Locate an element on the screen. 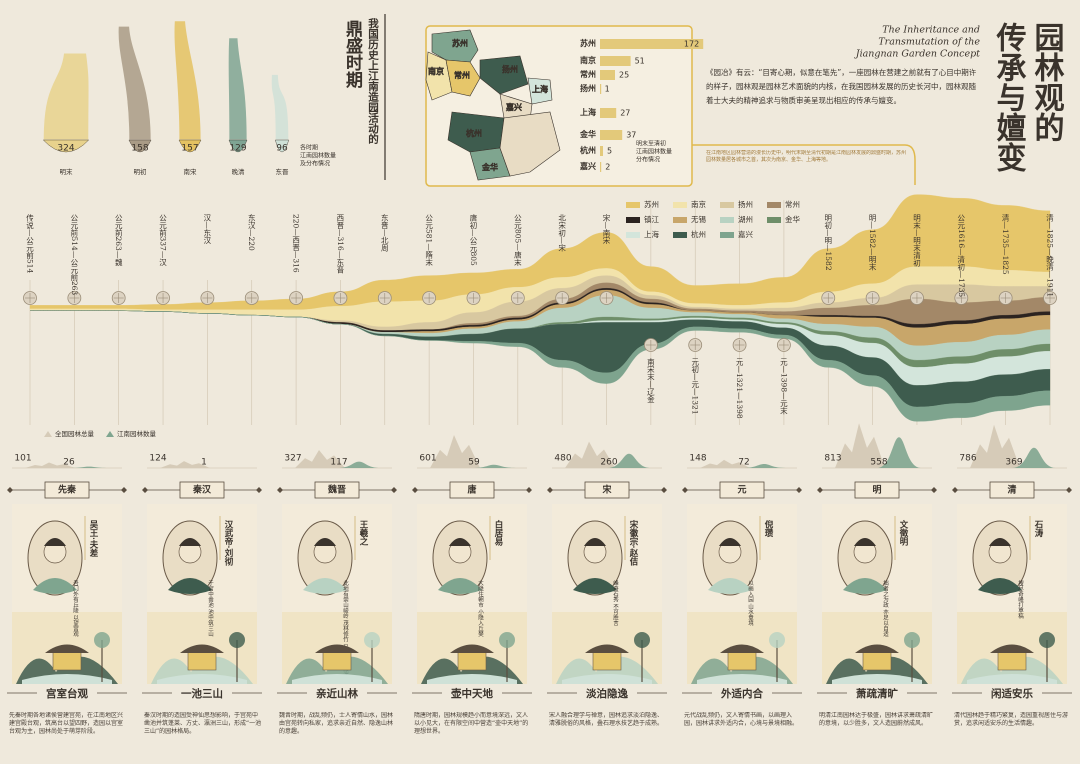 Image resolution: width=1080 pixels, height=764 pixels. timeline-label: 清—1825—晚清—1911 is located at coordinates (1049, 255).